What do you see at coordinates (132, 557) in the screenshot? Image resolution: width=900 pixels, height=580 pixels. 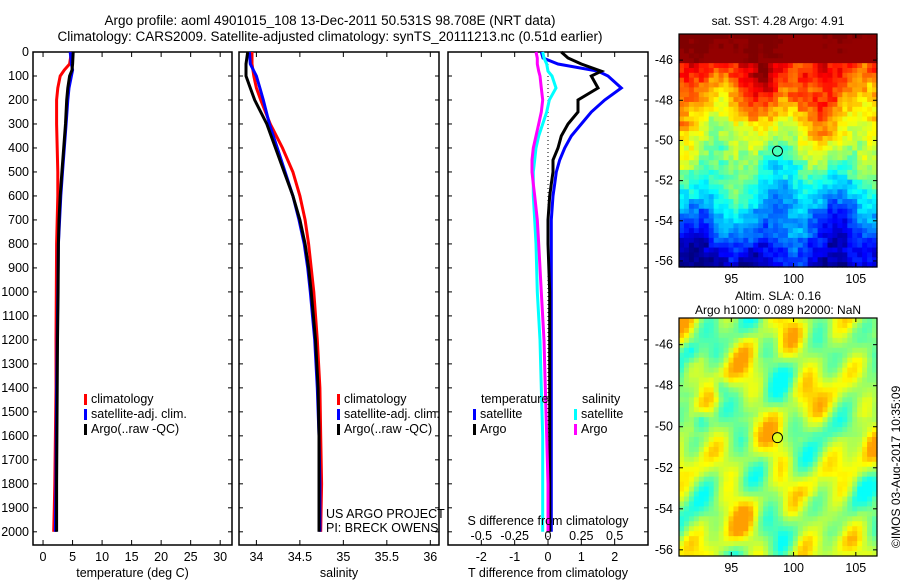 I see `temp-xtick-label: 15` at bounding box center [132, 557].